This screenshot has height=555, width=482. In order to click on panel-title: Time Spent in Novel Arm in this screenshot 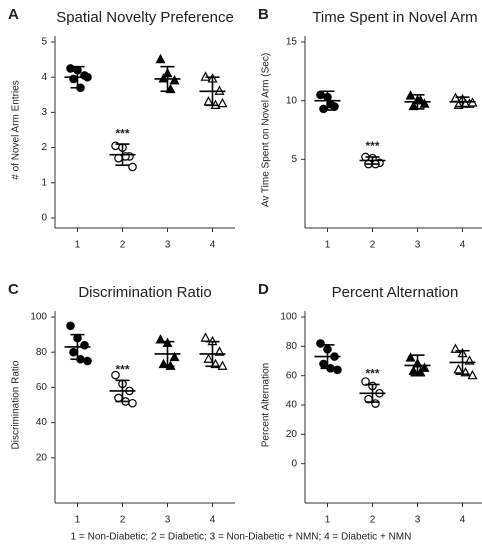, I will do `click(394, 17)`.